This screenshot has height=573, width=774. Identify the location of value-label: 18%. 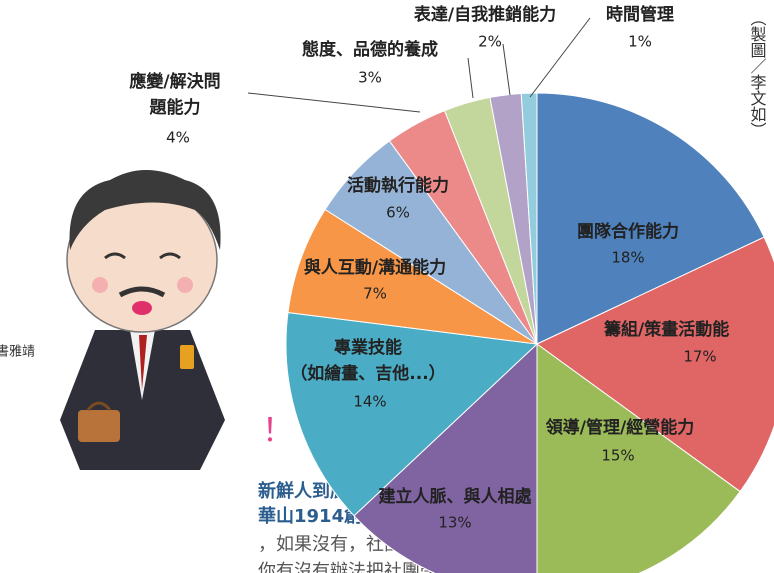
(627, 258).